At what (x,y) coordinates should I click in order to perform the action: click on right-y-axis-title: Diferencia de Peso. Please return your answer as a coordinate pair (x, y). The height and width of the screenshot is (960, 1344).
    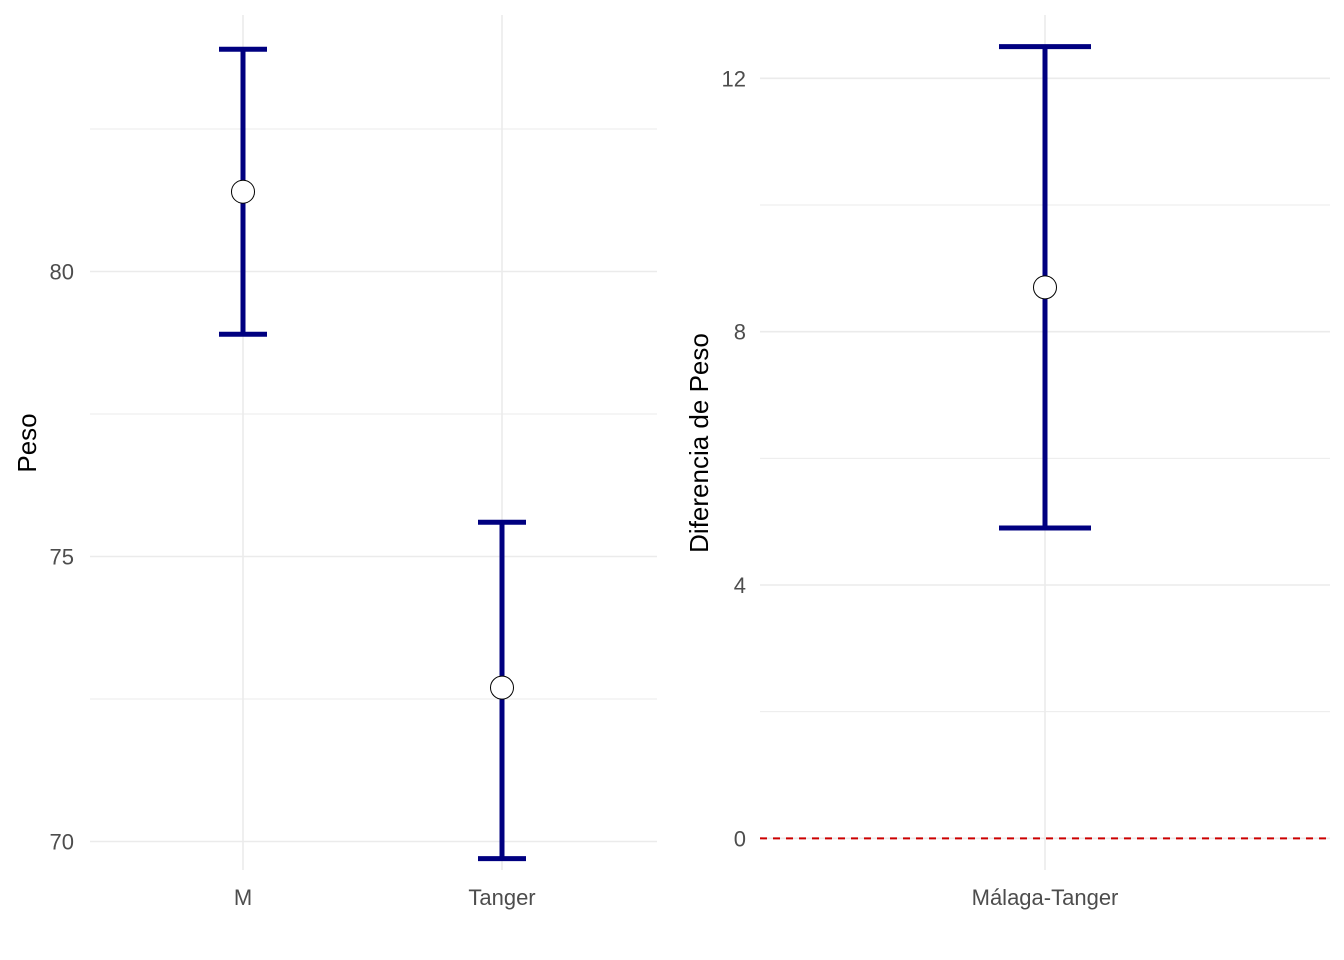
    Looking at the image, I should click on (699, 443).